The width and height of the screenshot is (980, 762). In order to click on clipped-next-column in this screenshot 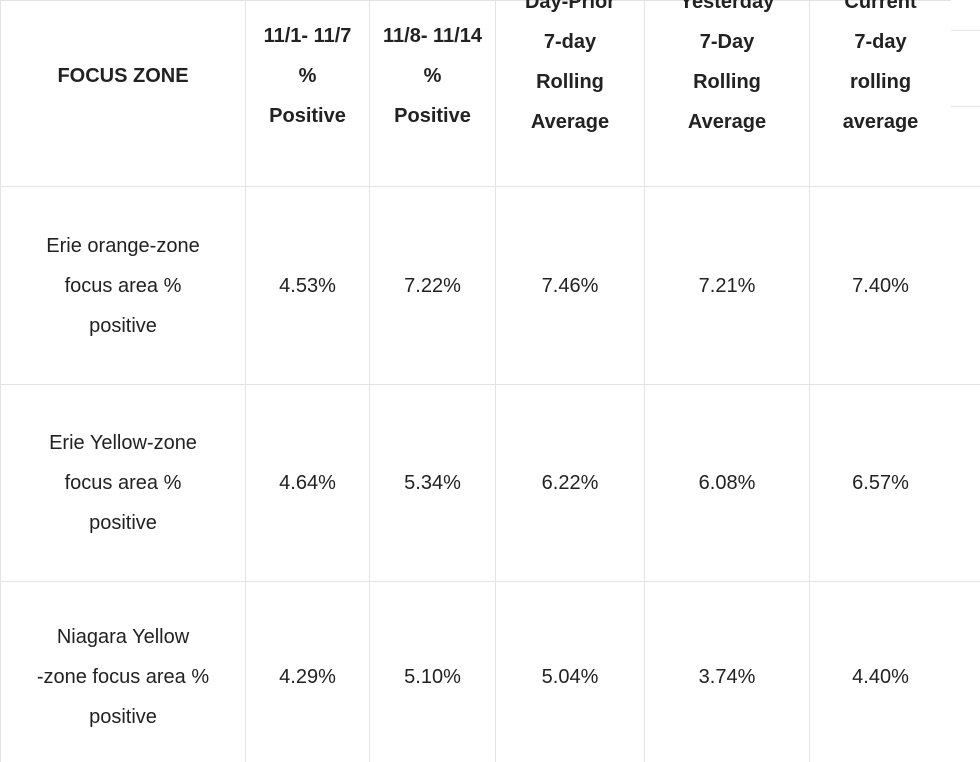, I will do `click(965, 381)`.